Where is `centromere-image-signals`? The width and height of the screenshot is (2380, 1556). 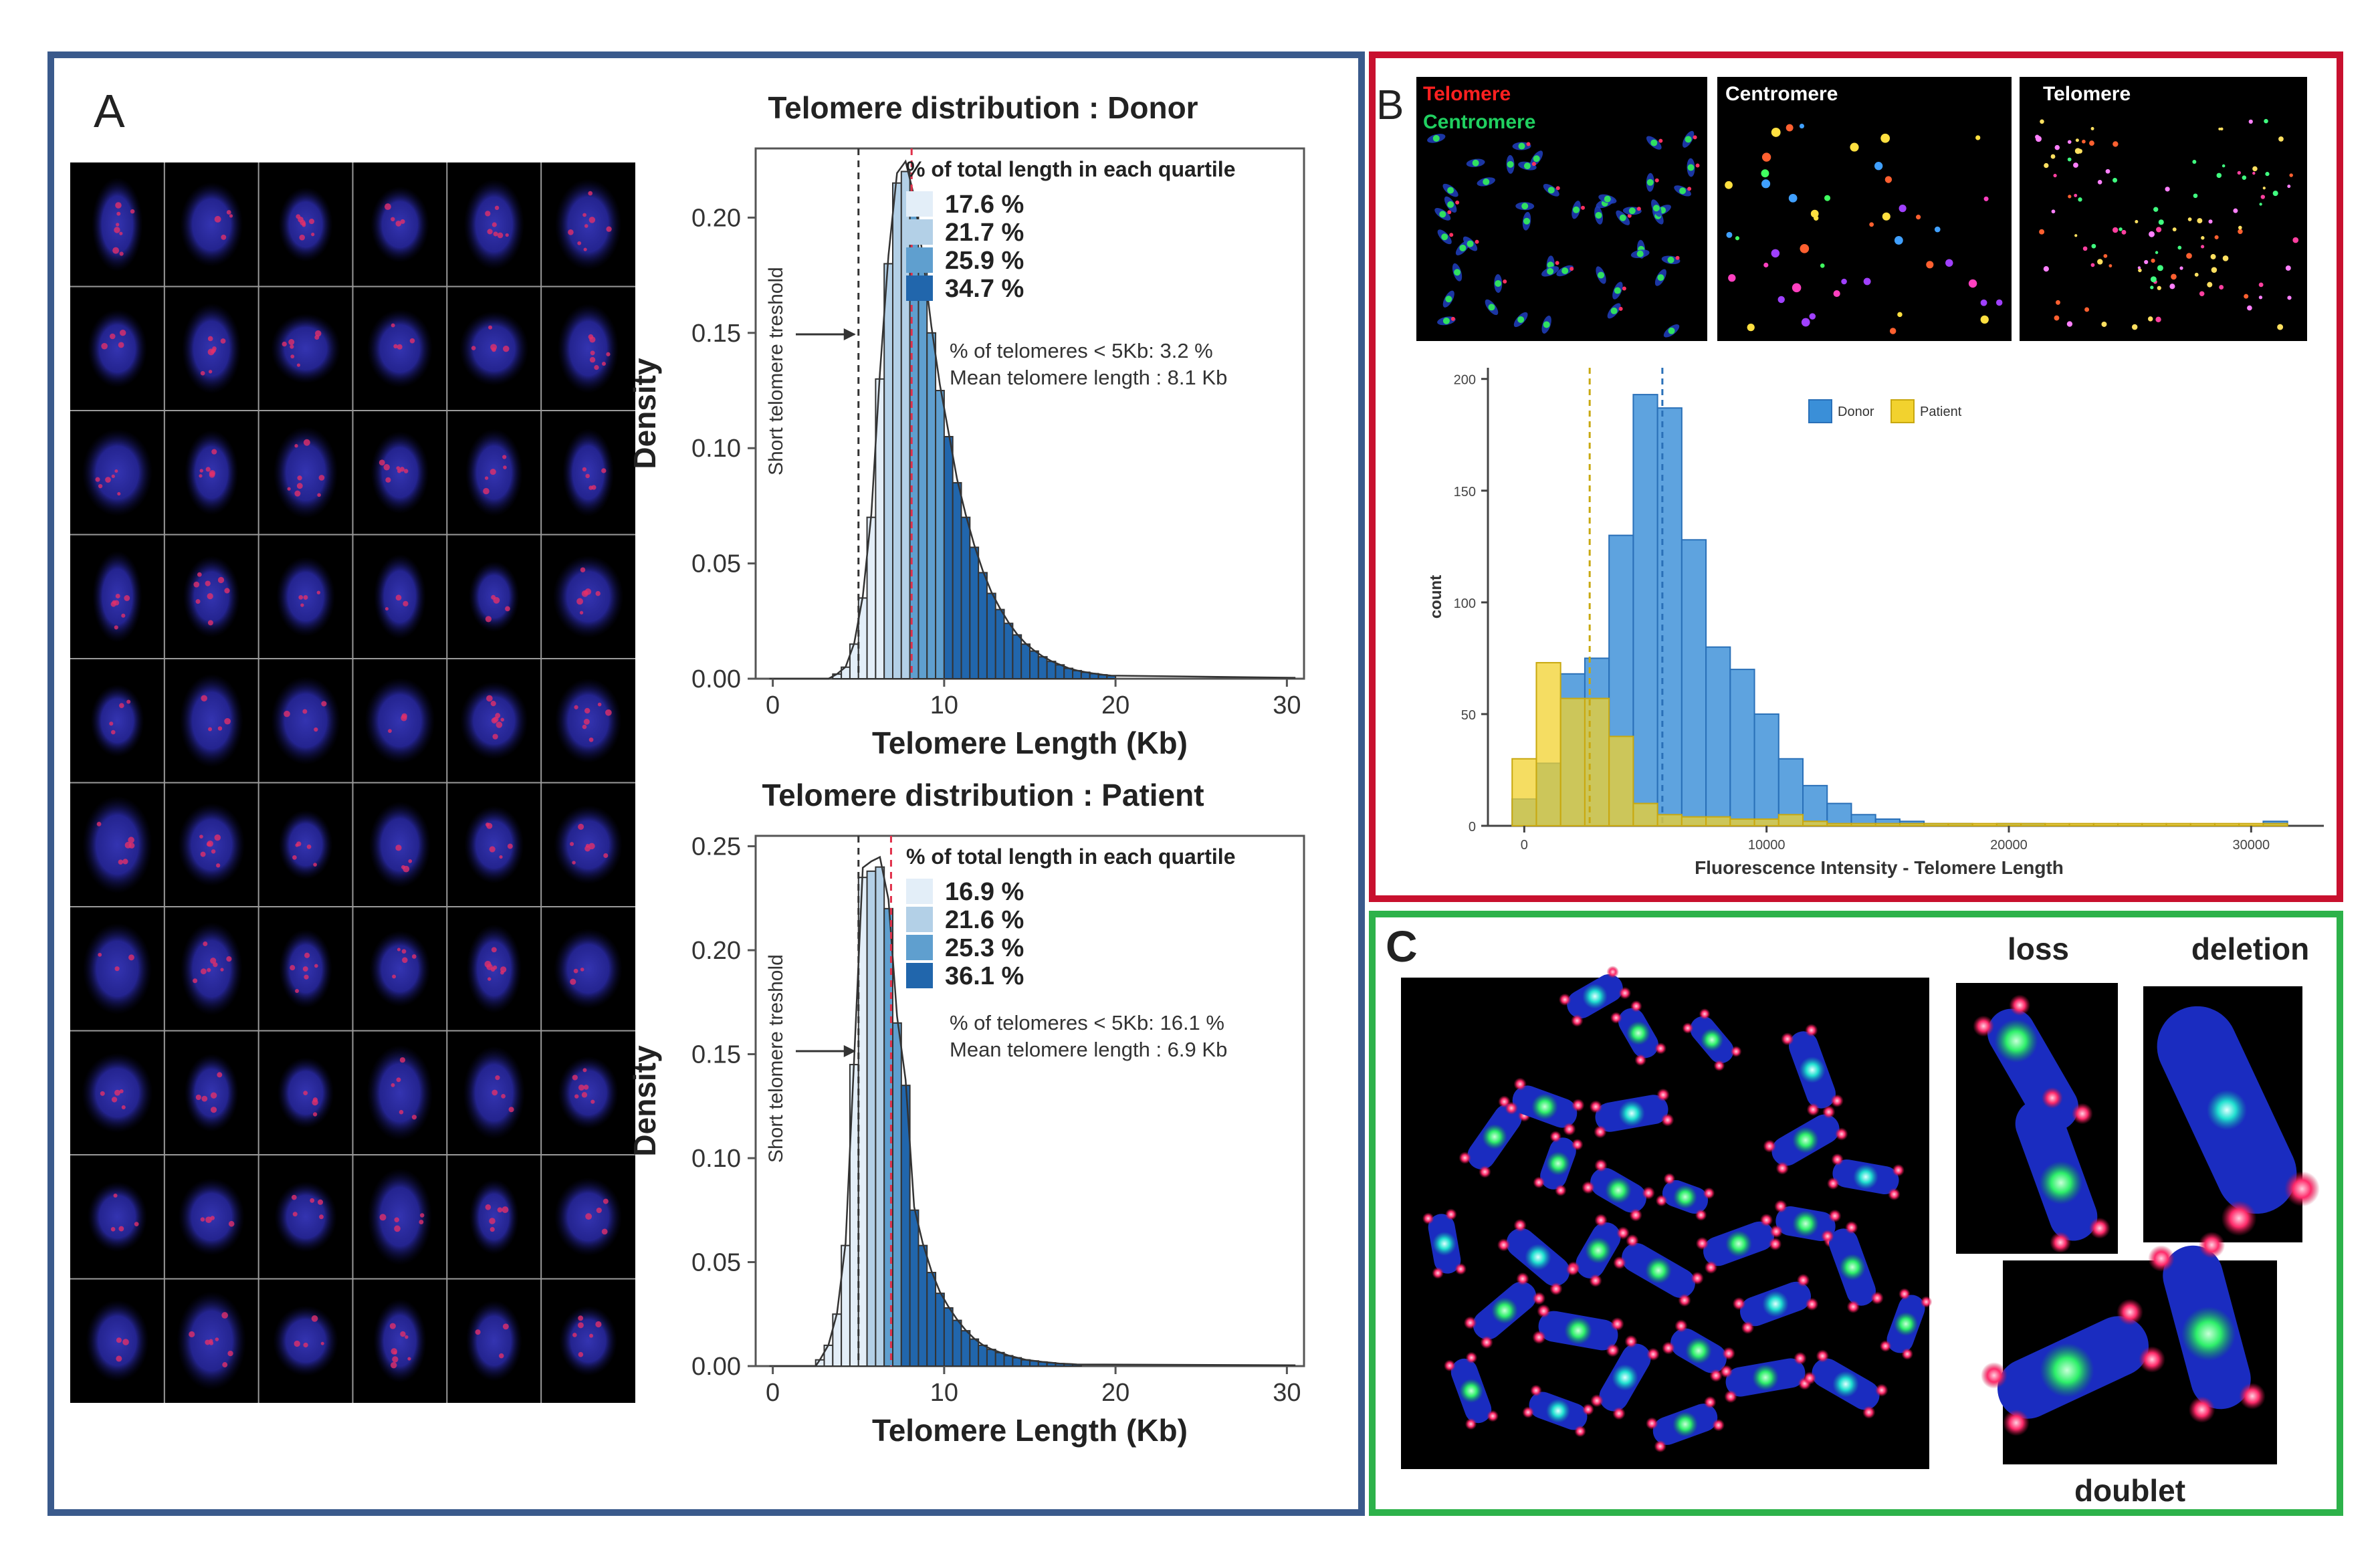 centromere-image-signals is located at coordinates (1864, 229).